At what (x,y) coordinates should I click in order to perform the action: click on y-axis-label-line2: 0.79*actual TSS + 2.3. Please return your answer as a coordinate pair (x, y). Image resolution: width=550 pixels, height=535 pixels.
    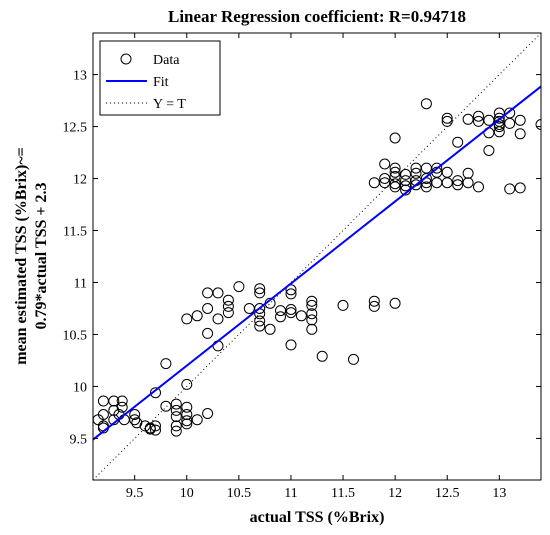
    Looking at the image, I should click on (41, 255).